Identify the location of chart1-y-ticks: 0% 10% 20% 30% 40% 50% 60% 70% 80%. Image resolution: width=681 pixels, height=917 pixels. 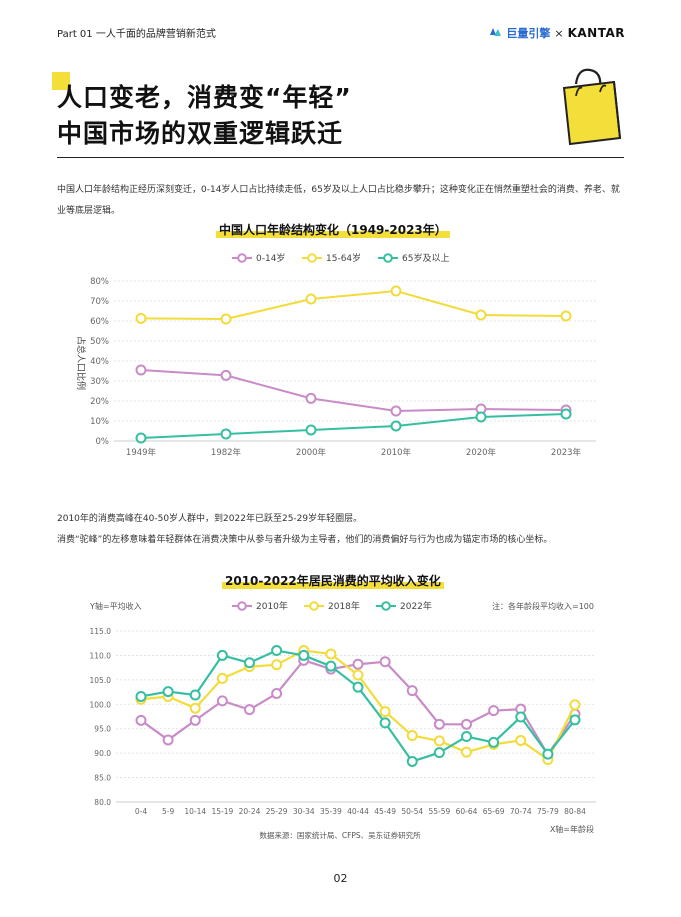
(99, 362).